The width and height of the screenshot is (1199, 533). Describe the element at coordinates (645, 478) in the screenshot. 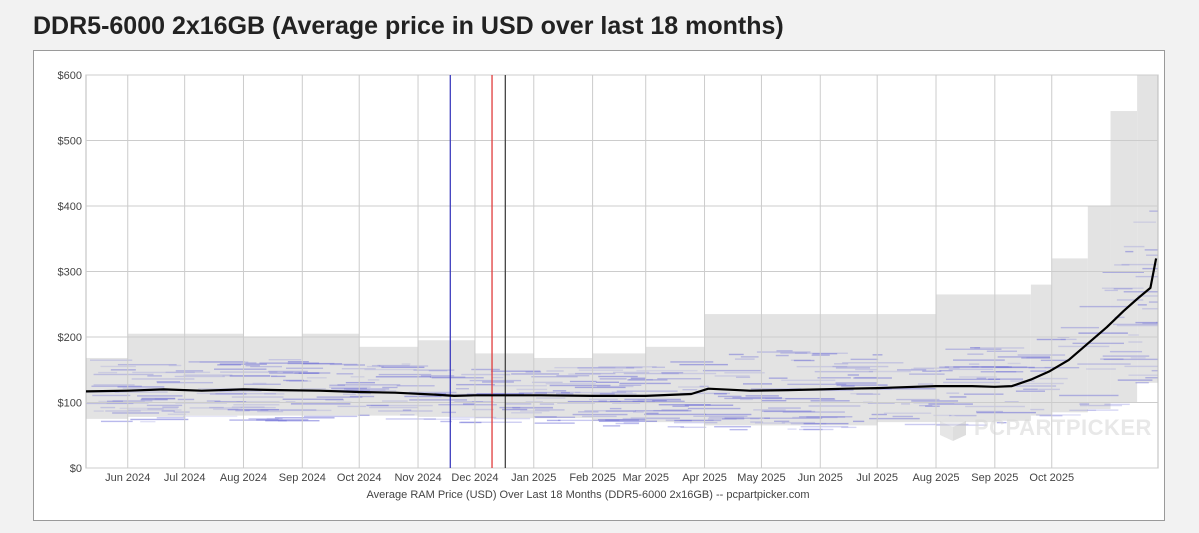

I see `x-tick-label: Mar 2025` at that location.